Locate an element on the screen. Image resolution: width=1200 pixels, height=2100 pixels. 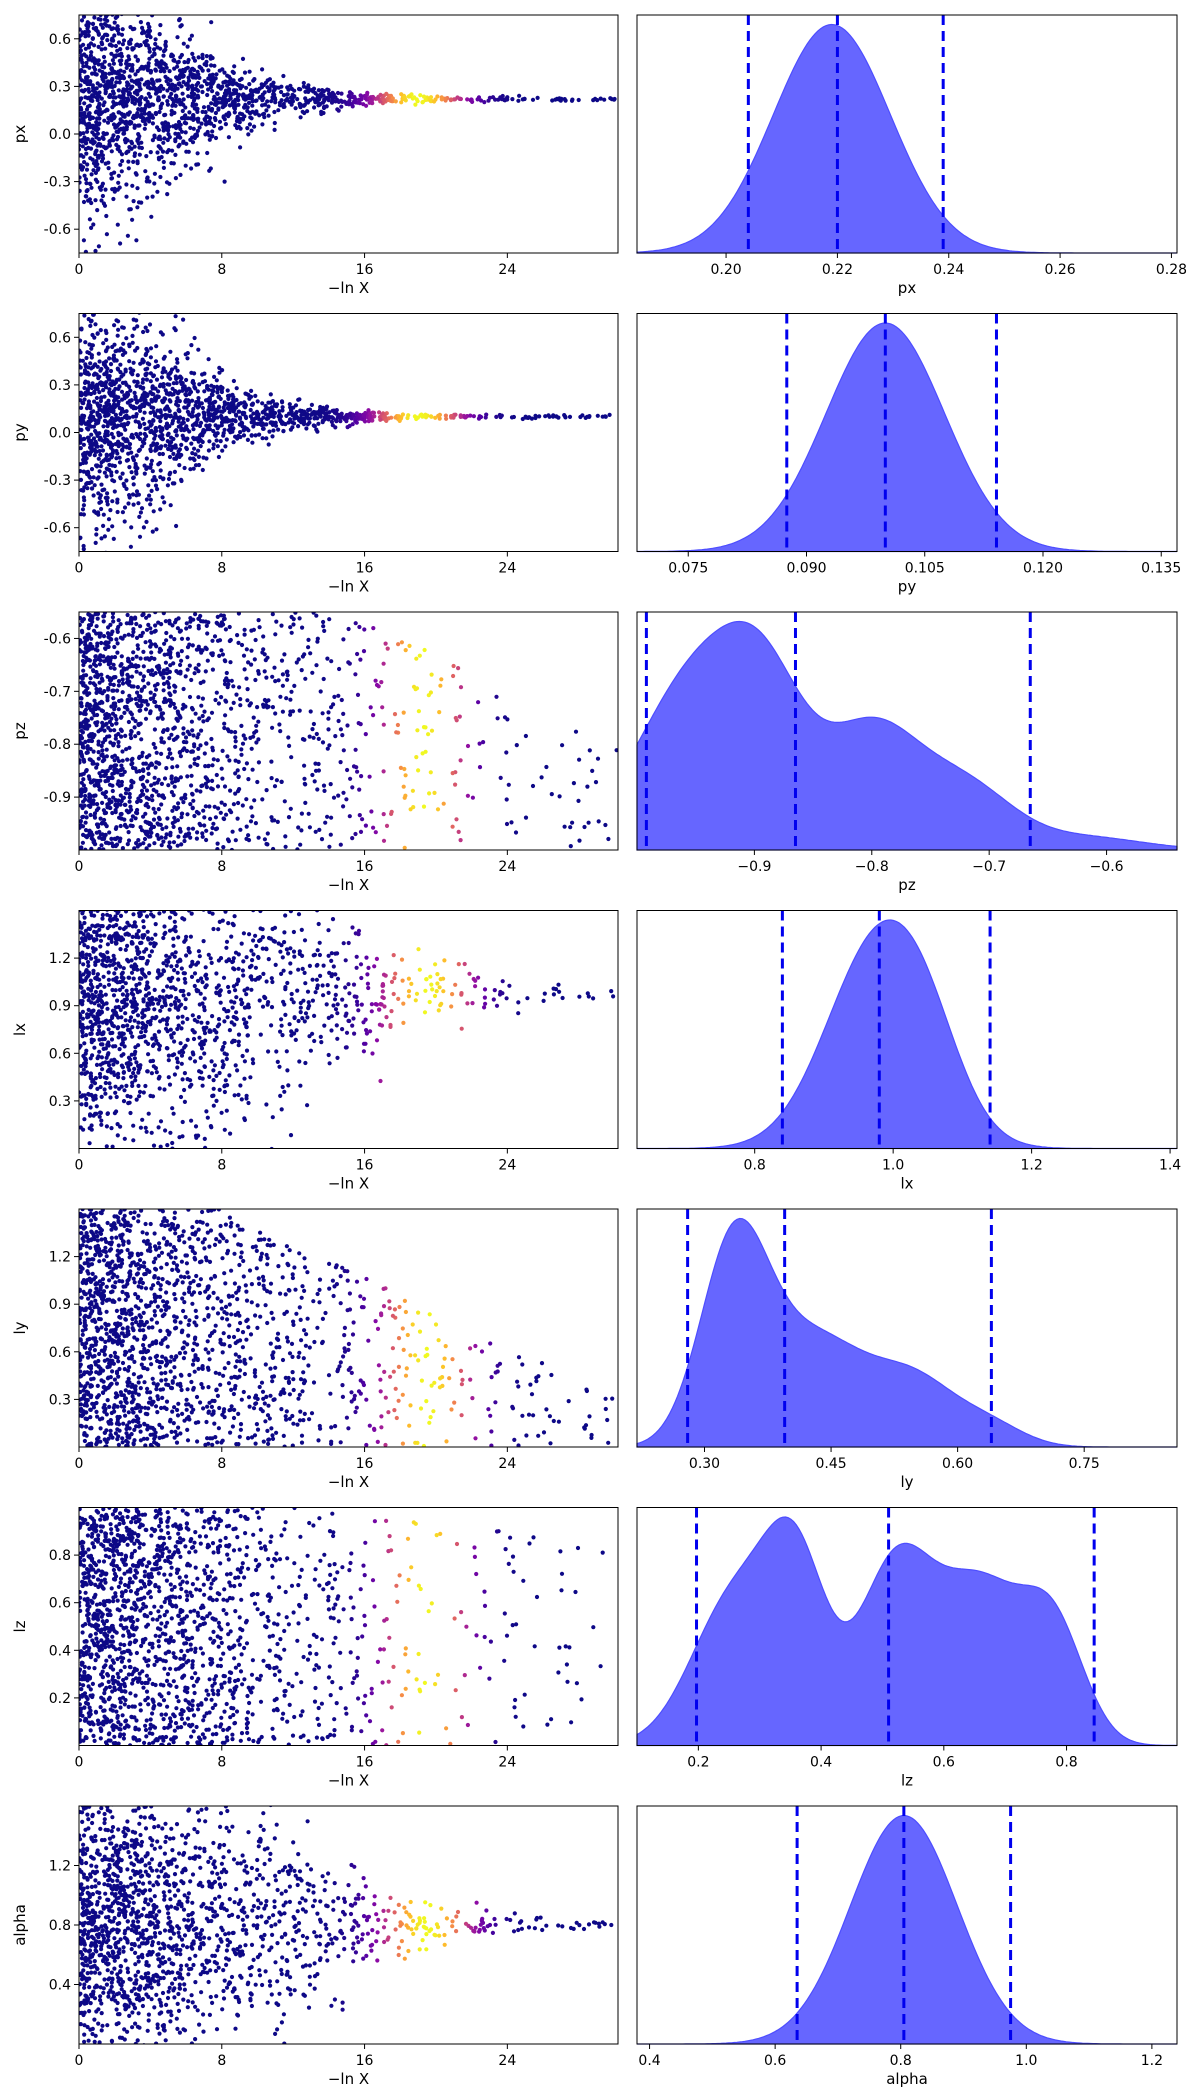
trace-xtick-label: 8 is located at coordinates (221, 569).